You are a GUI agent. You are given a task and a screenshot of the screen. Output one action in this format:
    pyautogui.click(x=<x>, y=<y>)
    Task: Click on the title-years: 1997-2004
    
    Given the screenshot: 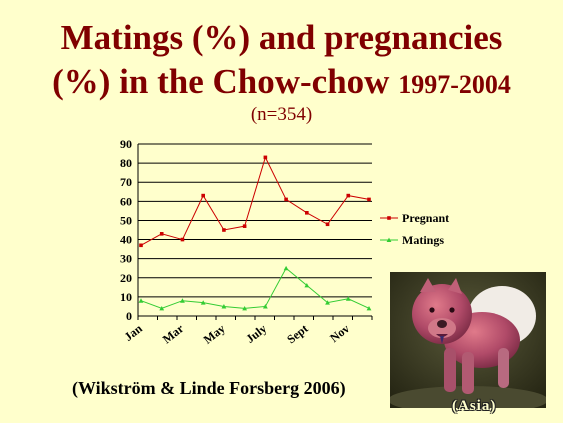 What is the action you would take?
    pyautogui.click(x=454, y=84)
    